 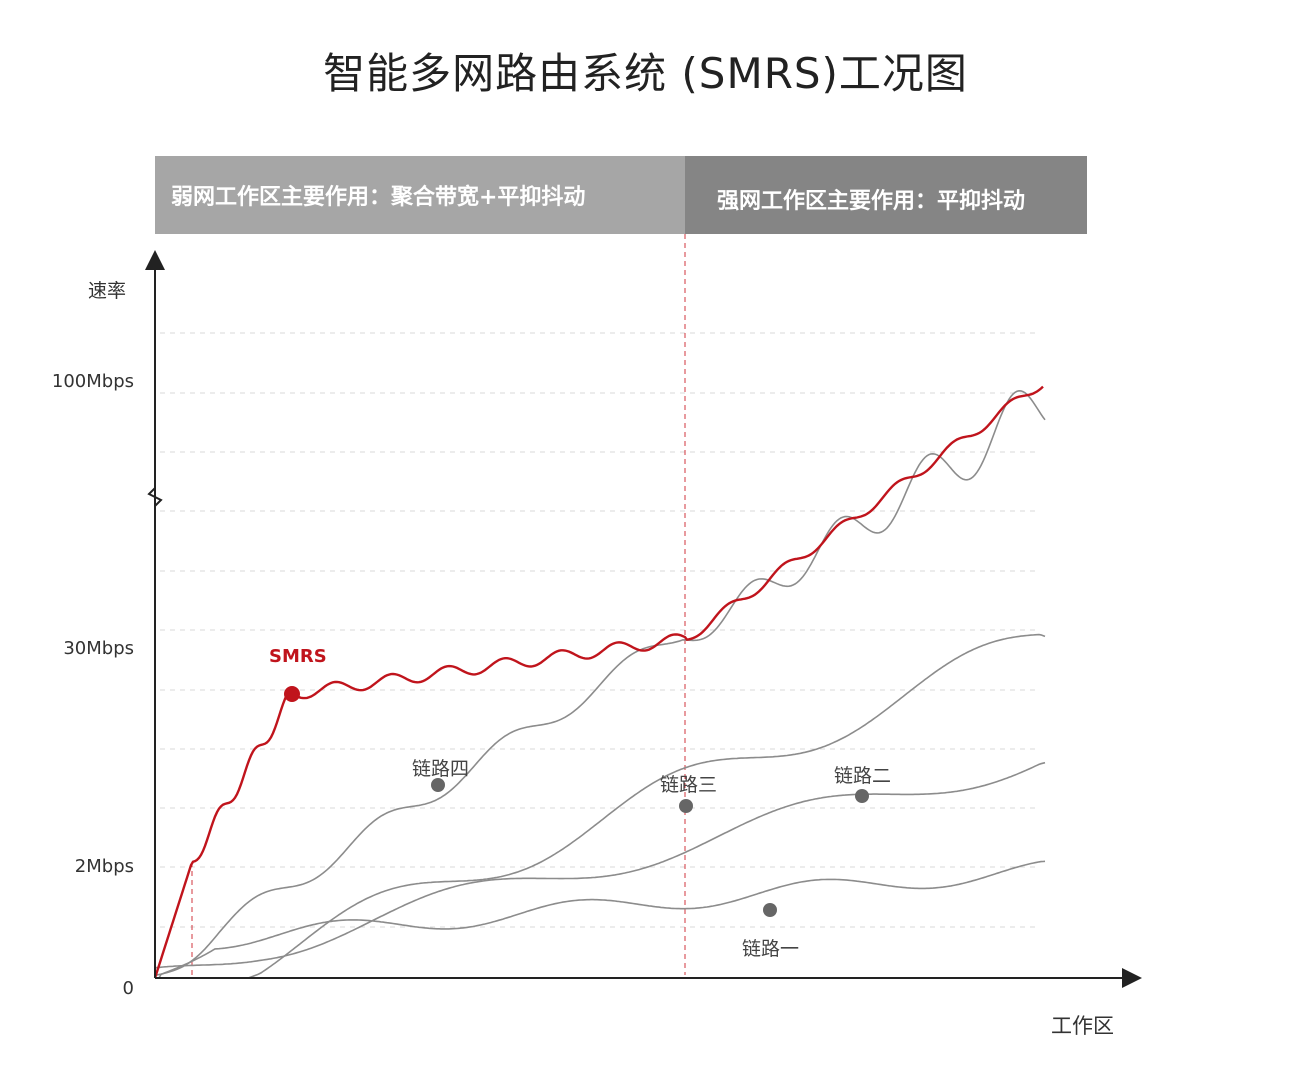 What do you see at coordinates (689, 785) in the screenshot?
I see `series-label-link3: 链路三` at bounding box center [689, 785].